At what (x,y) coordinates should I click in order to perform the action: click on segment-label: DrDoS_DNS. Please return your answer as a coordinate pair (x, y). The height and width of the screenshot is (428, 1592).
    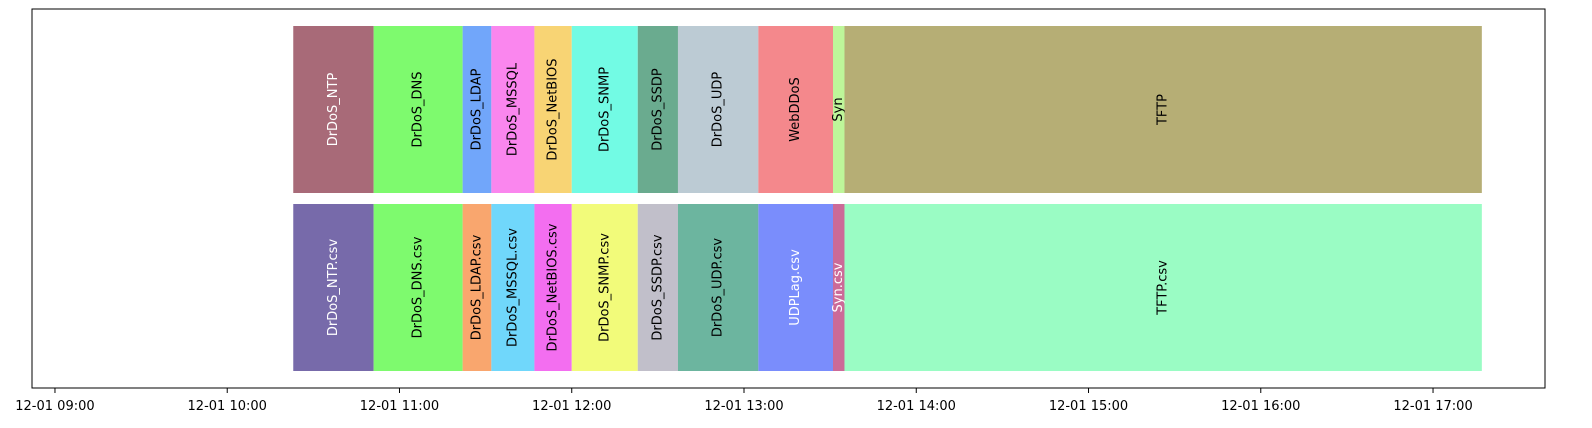
    Looking at the image, I should click on (418, 109).